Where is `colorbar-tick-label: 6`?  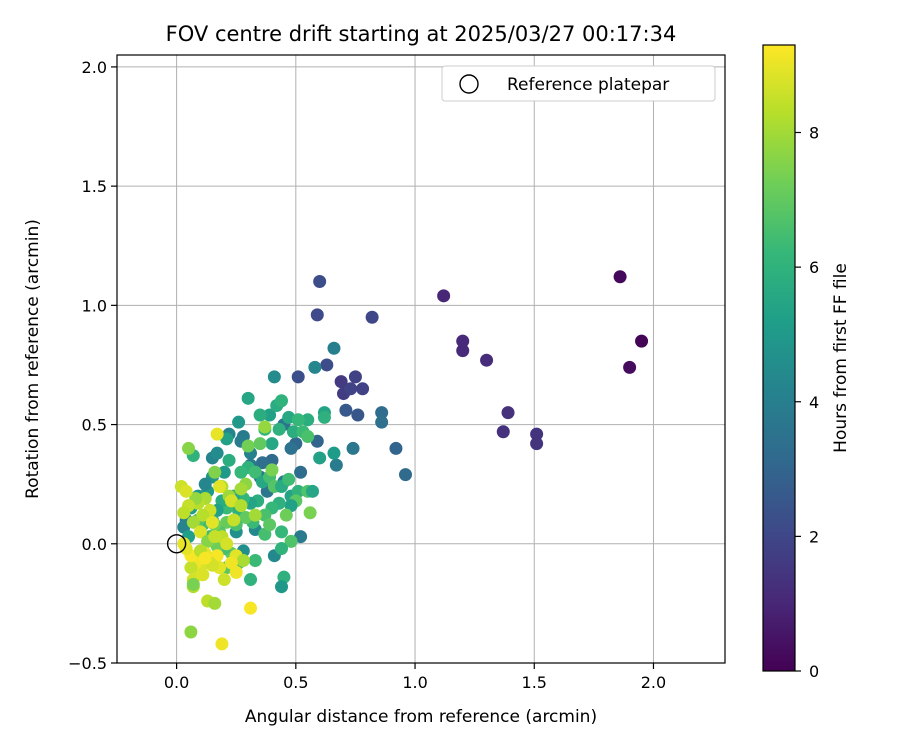
colorbar-tick-label: 6 is located at coordinates (814, 267).